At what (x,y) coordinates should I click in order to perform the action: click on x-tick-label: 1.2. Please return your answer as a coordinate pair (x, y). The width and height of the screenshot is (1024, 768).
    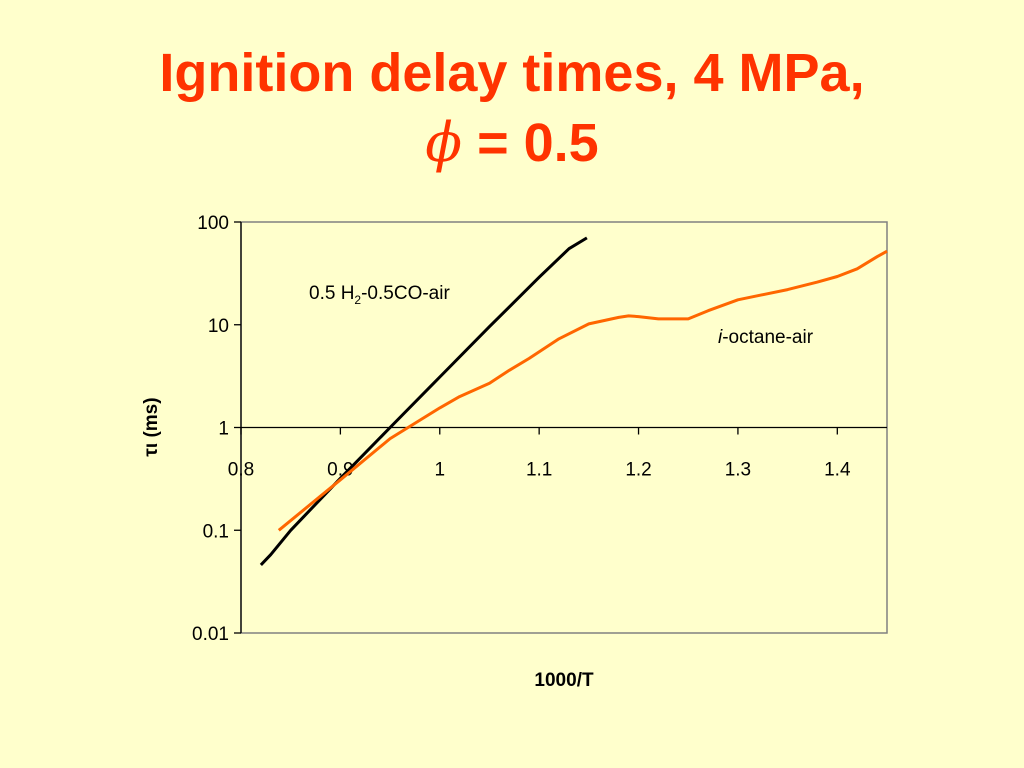
    Looking at the image, I should click on (638, 470).